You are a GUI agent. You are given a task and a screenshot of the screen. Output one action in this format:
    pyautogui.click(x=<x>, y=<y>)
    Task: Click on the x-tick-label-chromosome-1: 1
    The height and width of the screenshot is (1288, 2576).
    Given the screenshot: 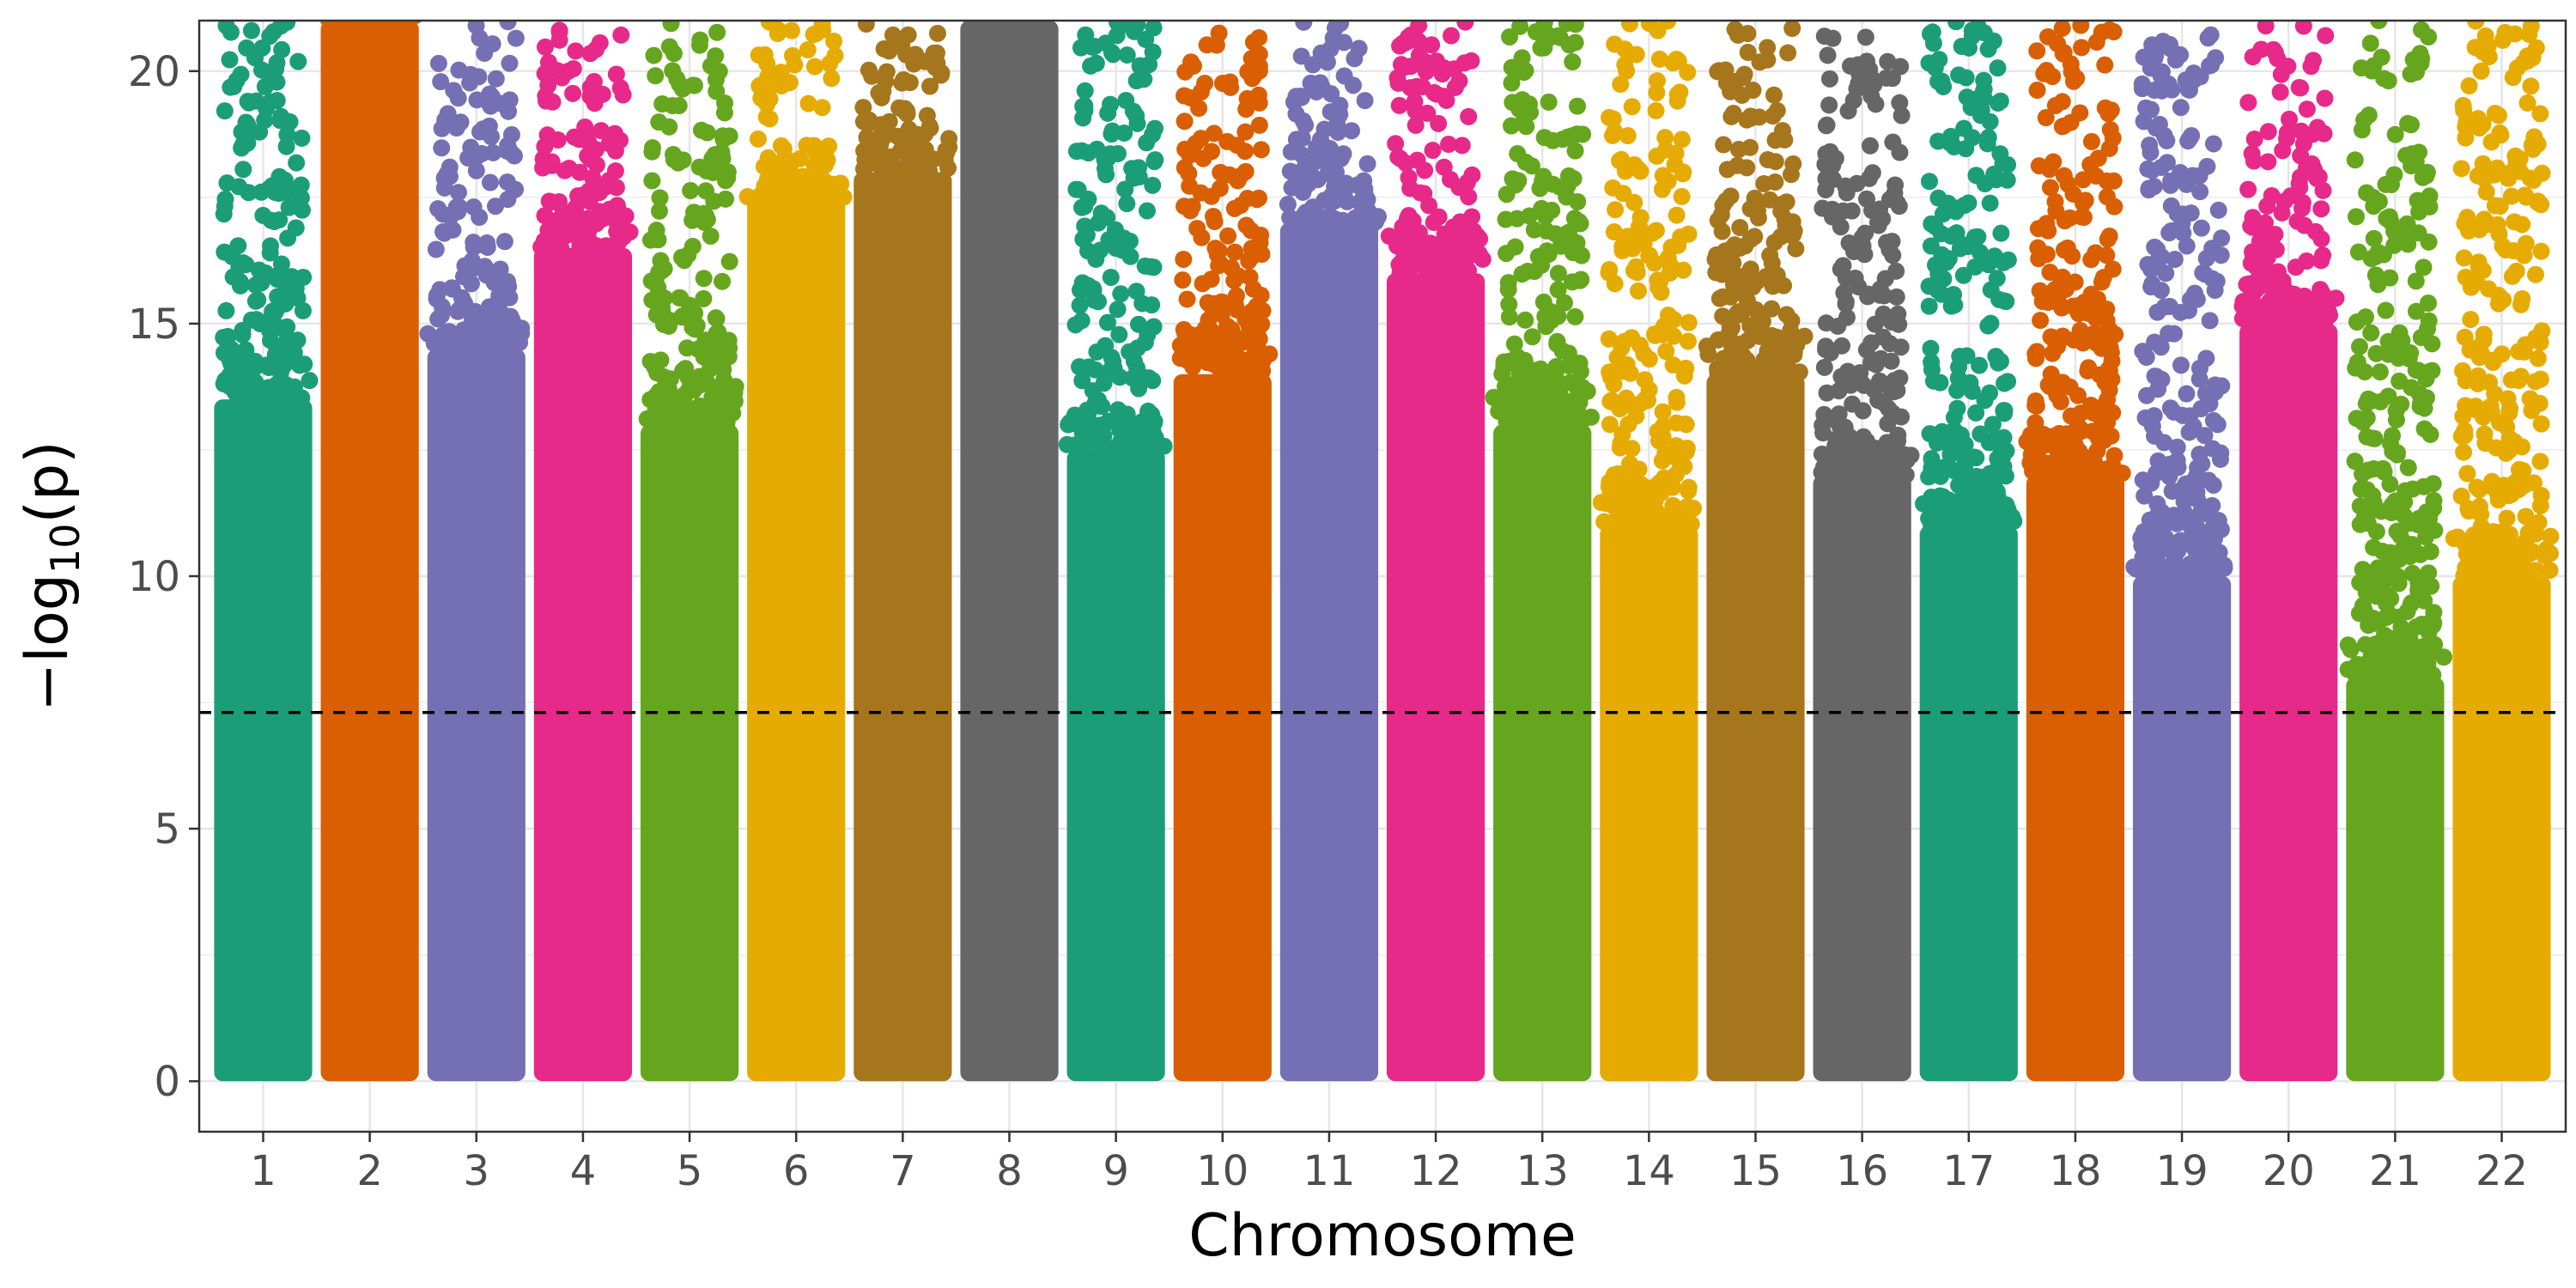 What is the action you would take?
    pyautogui.click(x=263, y=1171)
    